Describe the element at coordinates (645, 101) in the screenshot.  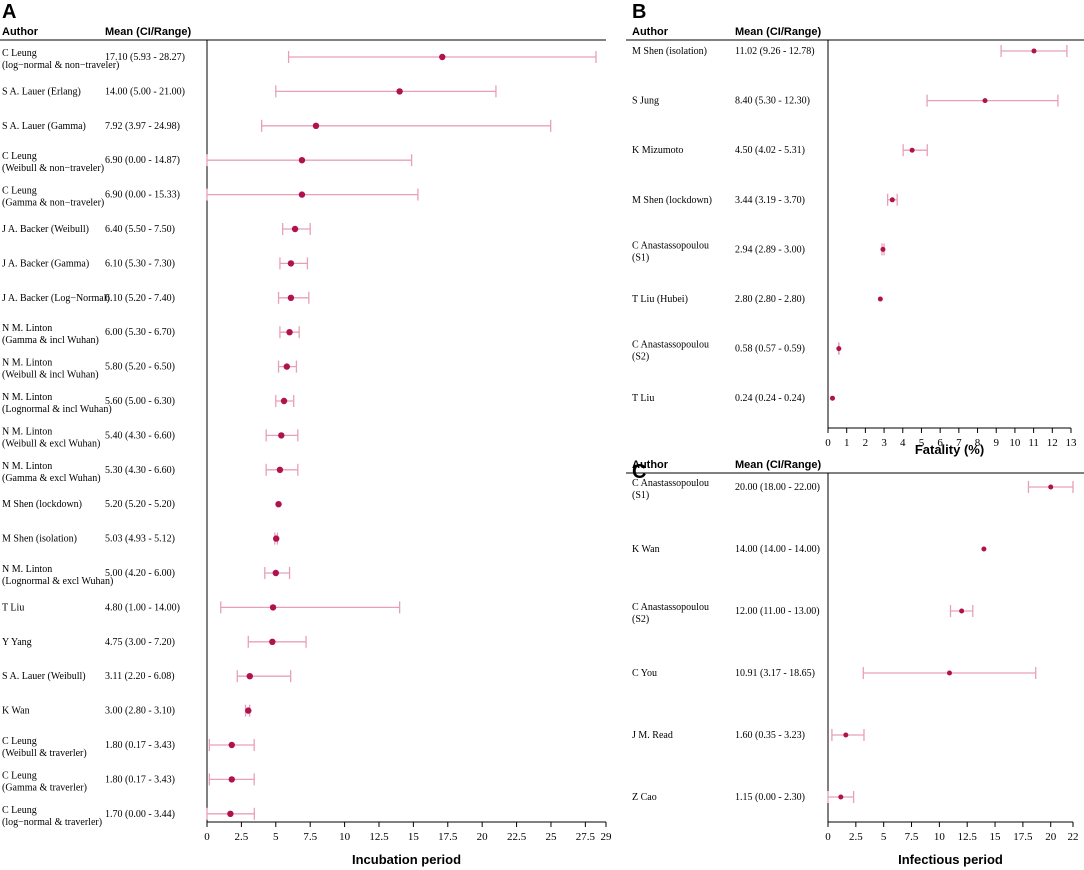
I see `row-author: S Jung` at that location.